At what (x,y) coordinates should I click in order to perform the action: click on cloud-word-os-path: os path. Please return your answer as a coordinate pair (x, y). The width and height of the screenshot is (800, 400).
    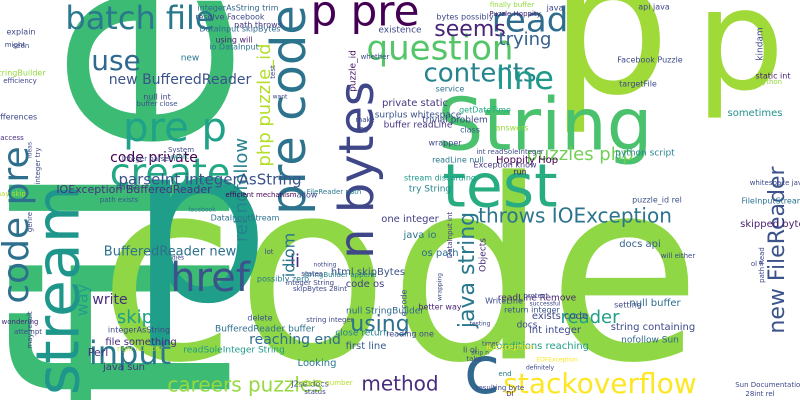
    Looking at the image, I should click on (439, 253).